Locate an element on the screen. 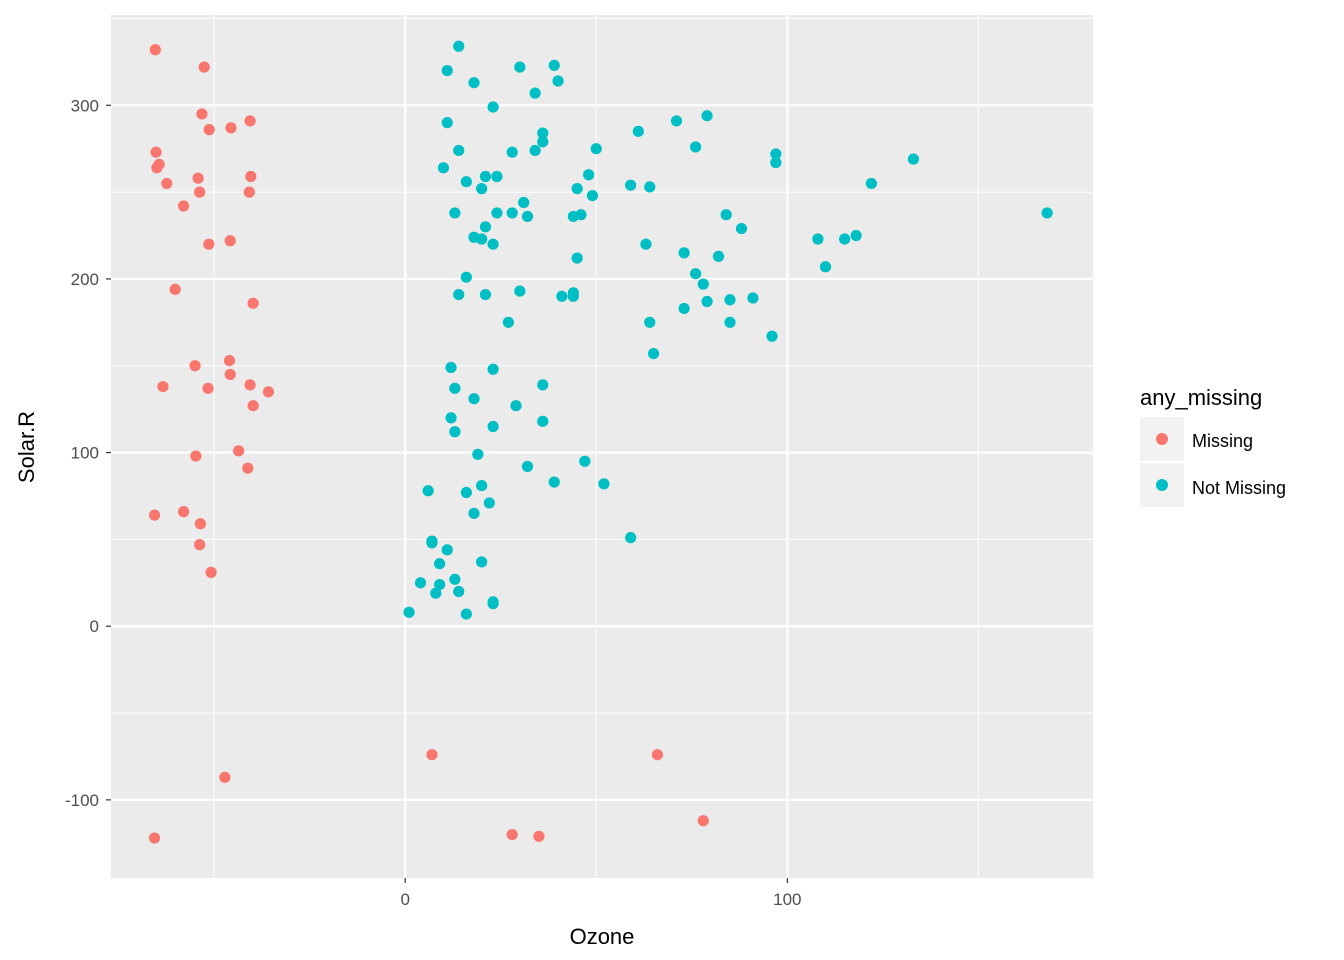  y-tick-label: 100 is located at coordinates (85, 453).